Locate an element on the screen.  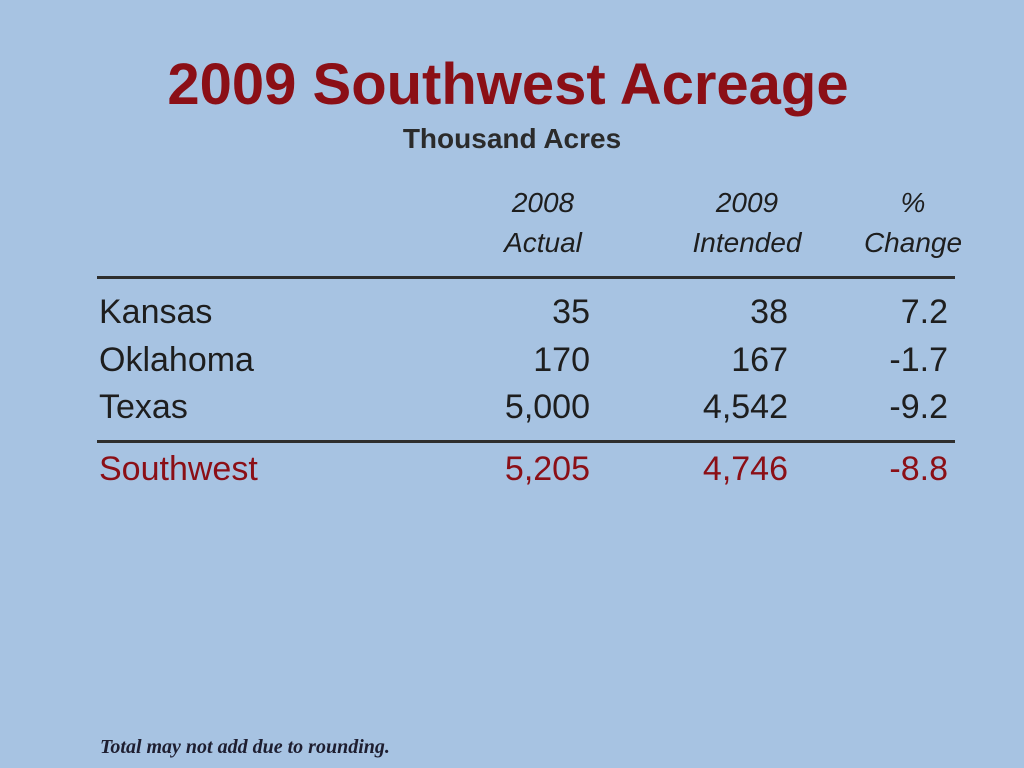
cell-value: 4,746 is located at coordinates (745, 469).